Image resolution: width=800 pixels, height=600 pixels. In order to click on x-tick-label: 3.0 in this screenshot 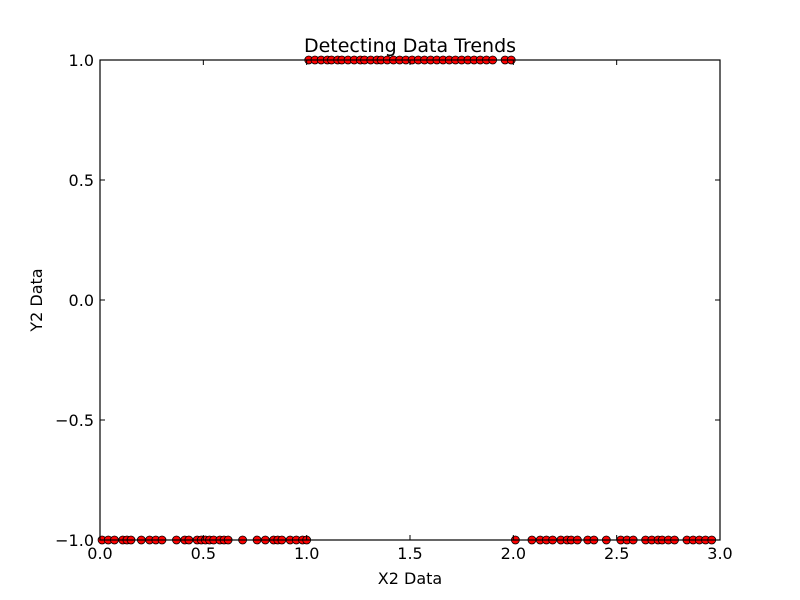, I will do `click(719, 553)`.